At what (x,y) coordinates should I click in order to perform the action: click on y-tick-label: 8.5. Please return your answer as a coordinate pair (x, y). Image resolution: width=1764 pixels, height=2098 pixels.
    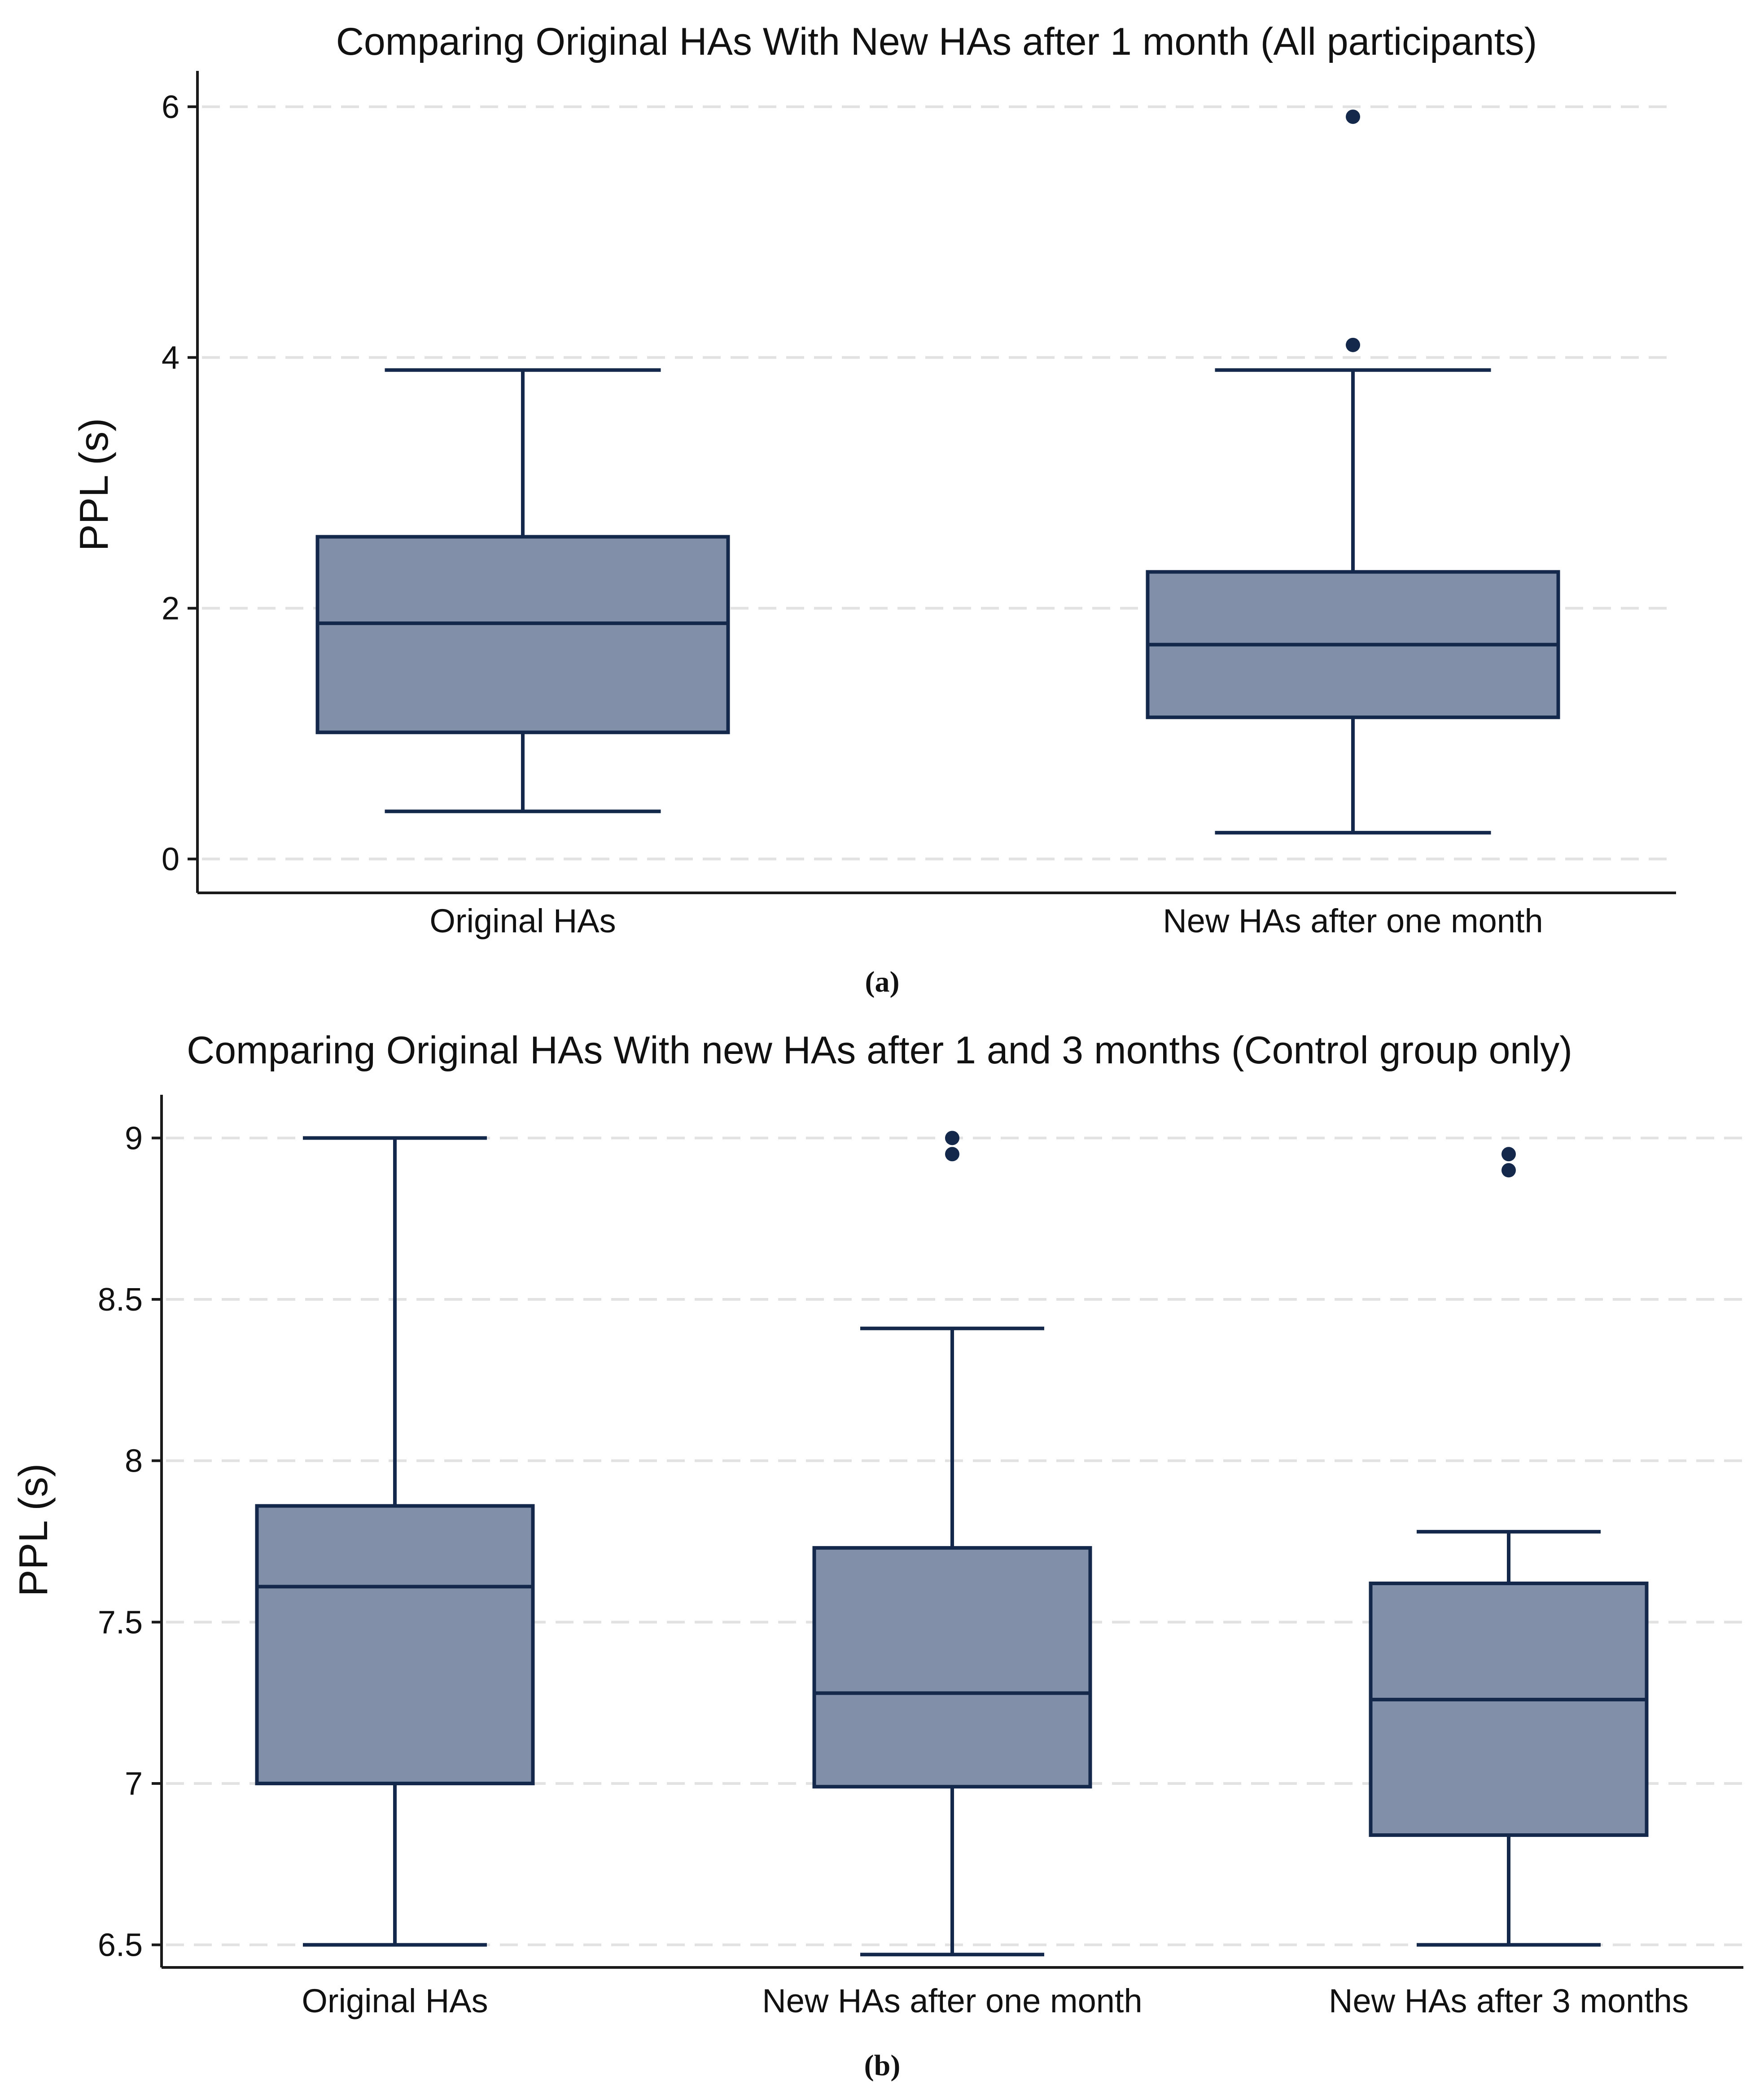
    Looking at the image, I should click on (121, 1300).